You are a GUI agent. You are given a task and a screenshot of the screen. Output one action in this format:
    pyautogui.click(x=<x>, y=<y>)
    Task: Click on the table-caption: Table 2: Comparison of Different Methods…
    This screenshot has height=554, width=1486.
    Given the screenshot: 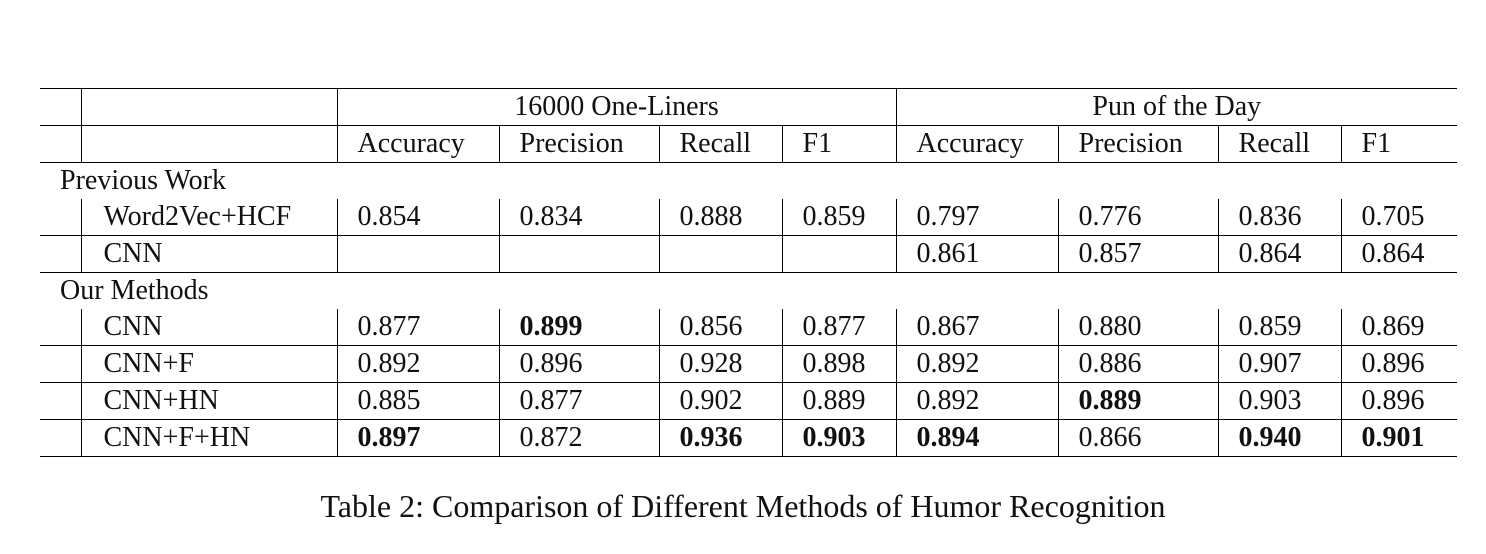 What is the action you would take?
    pyautogui.click(x=743, y=506)
    